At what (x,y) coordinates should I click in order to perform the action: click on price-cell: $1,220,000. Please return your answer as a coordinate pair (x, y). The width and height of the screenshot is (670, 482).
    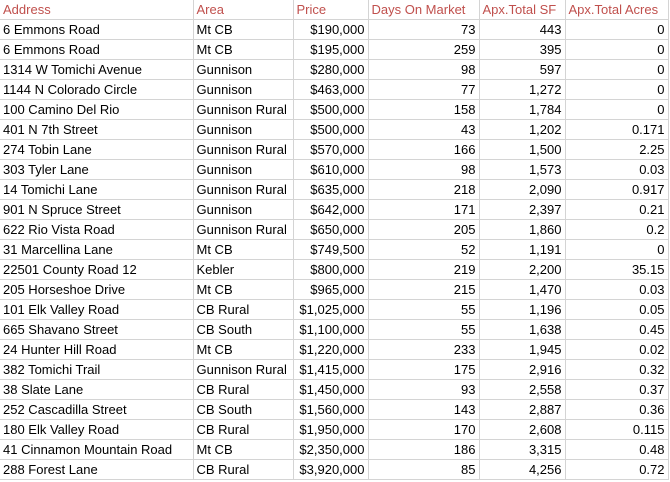
    Looking at the image, I should click on (331, 349).